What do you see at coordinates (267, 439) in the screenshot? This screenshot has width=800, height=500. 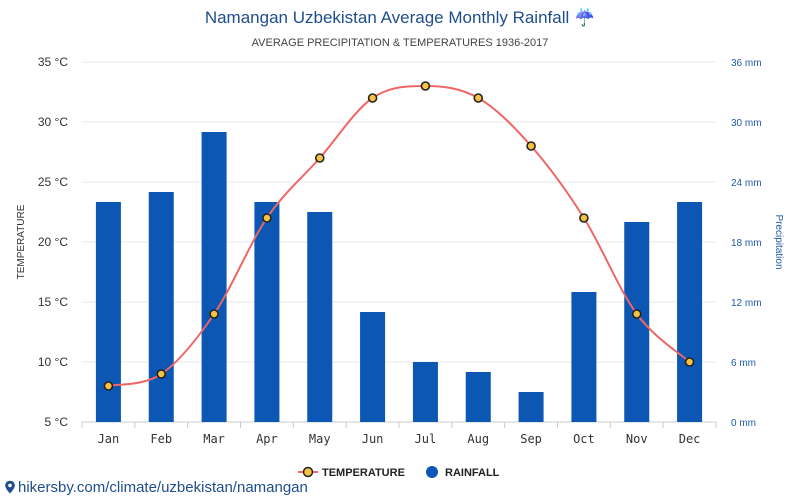 I see `x-tick-label: Apr` at bounding box center [267, 439].